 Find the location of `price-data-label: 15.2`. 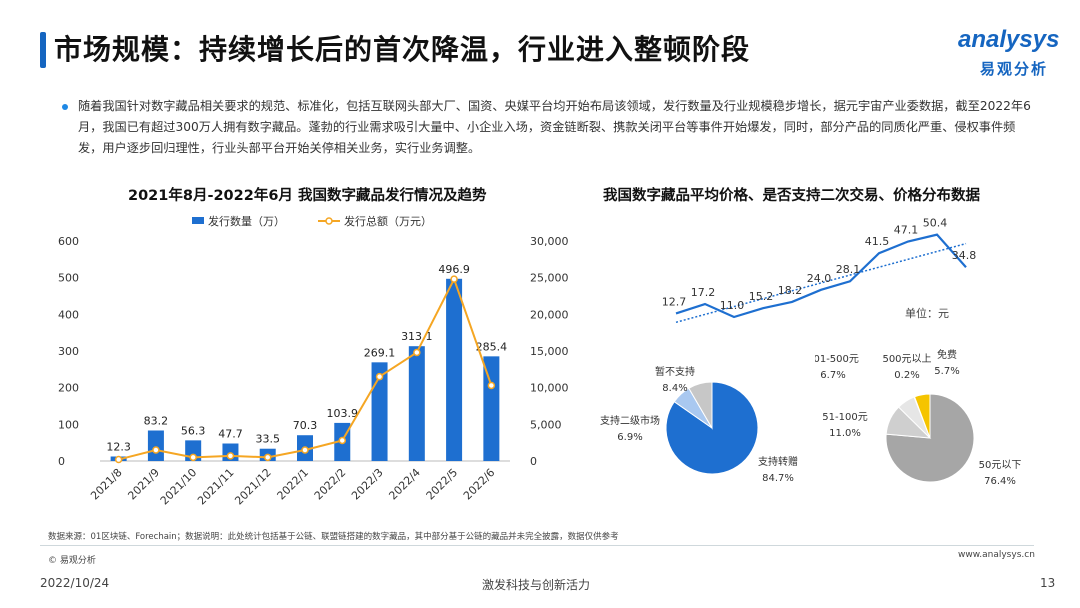

price-data-label: 15.2 is located at coordinates (761, 296).